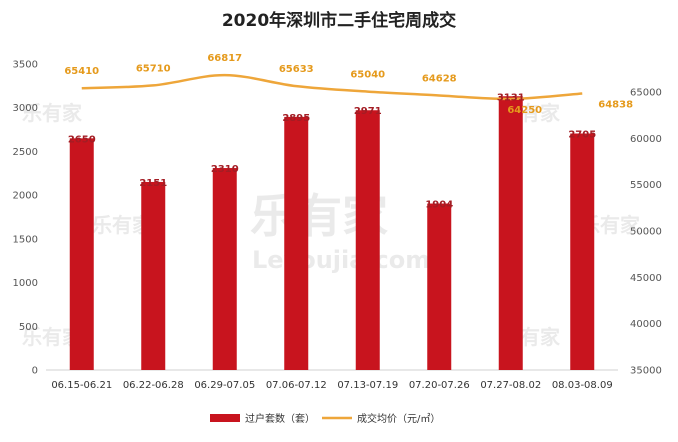  Describe the element at coordinates (646, 185) in the screenshot. I see `y-right-tick-label: 55000` at that location.